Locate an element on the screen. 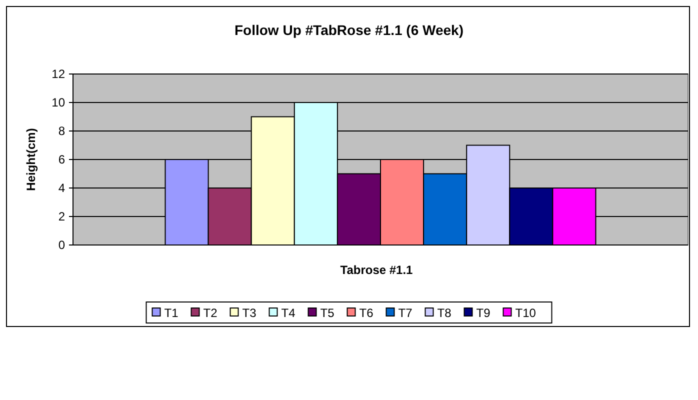 Image resolution: width=698 pixels, height=400 pixels. y-tick-label: 12 is located at coordinates (59, 74).